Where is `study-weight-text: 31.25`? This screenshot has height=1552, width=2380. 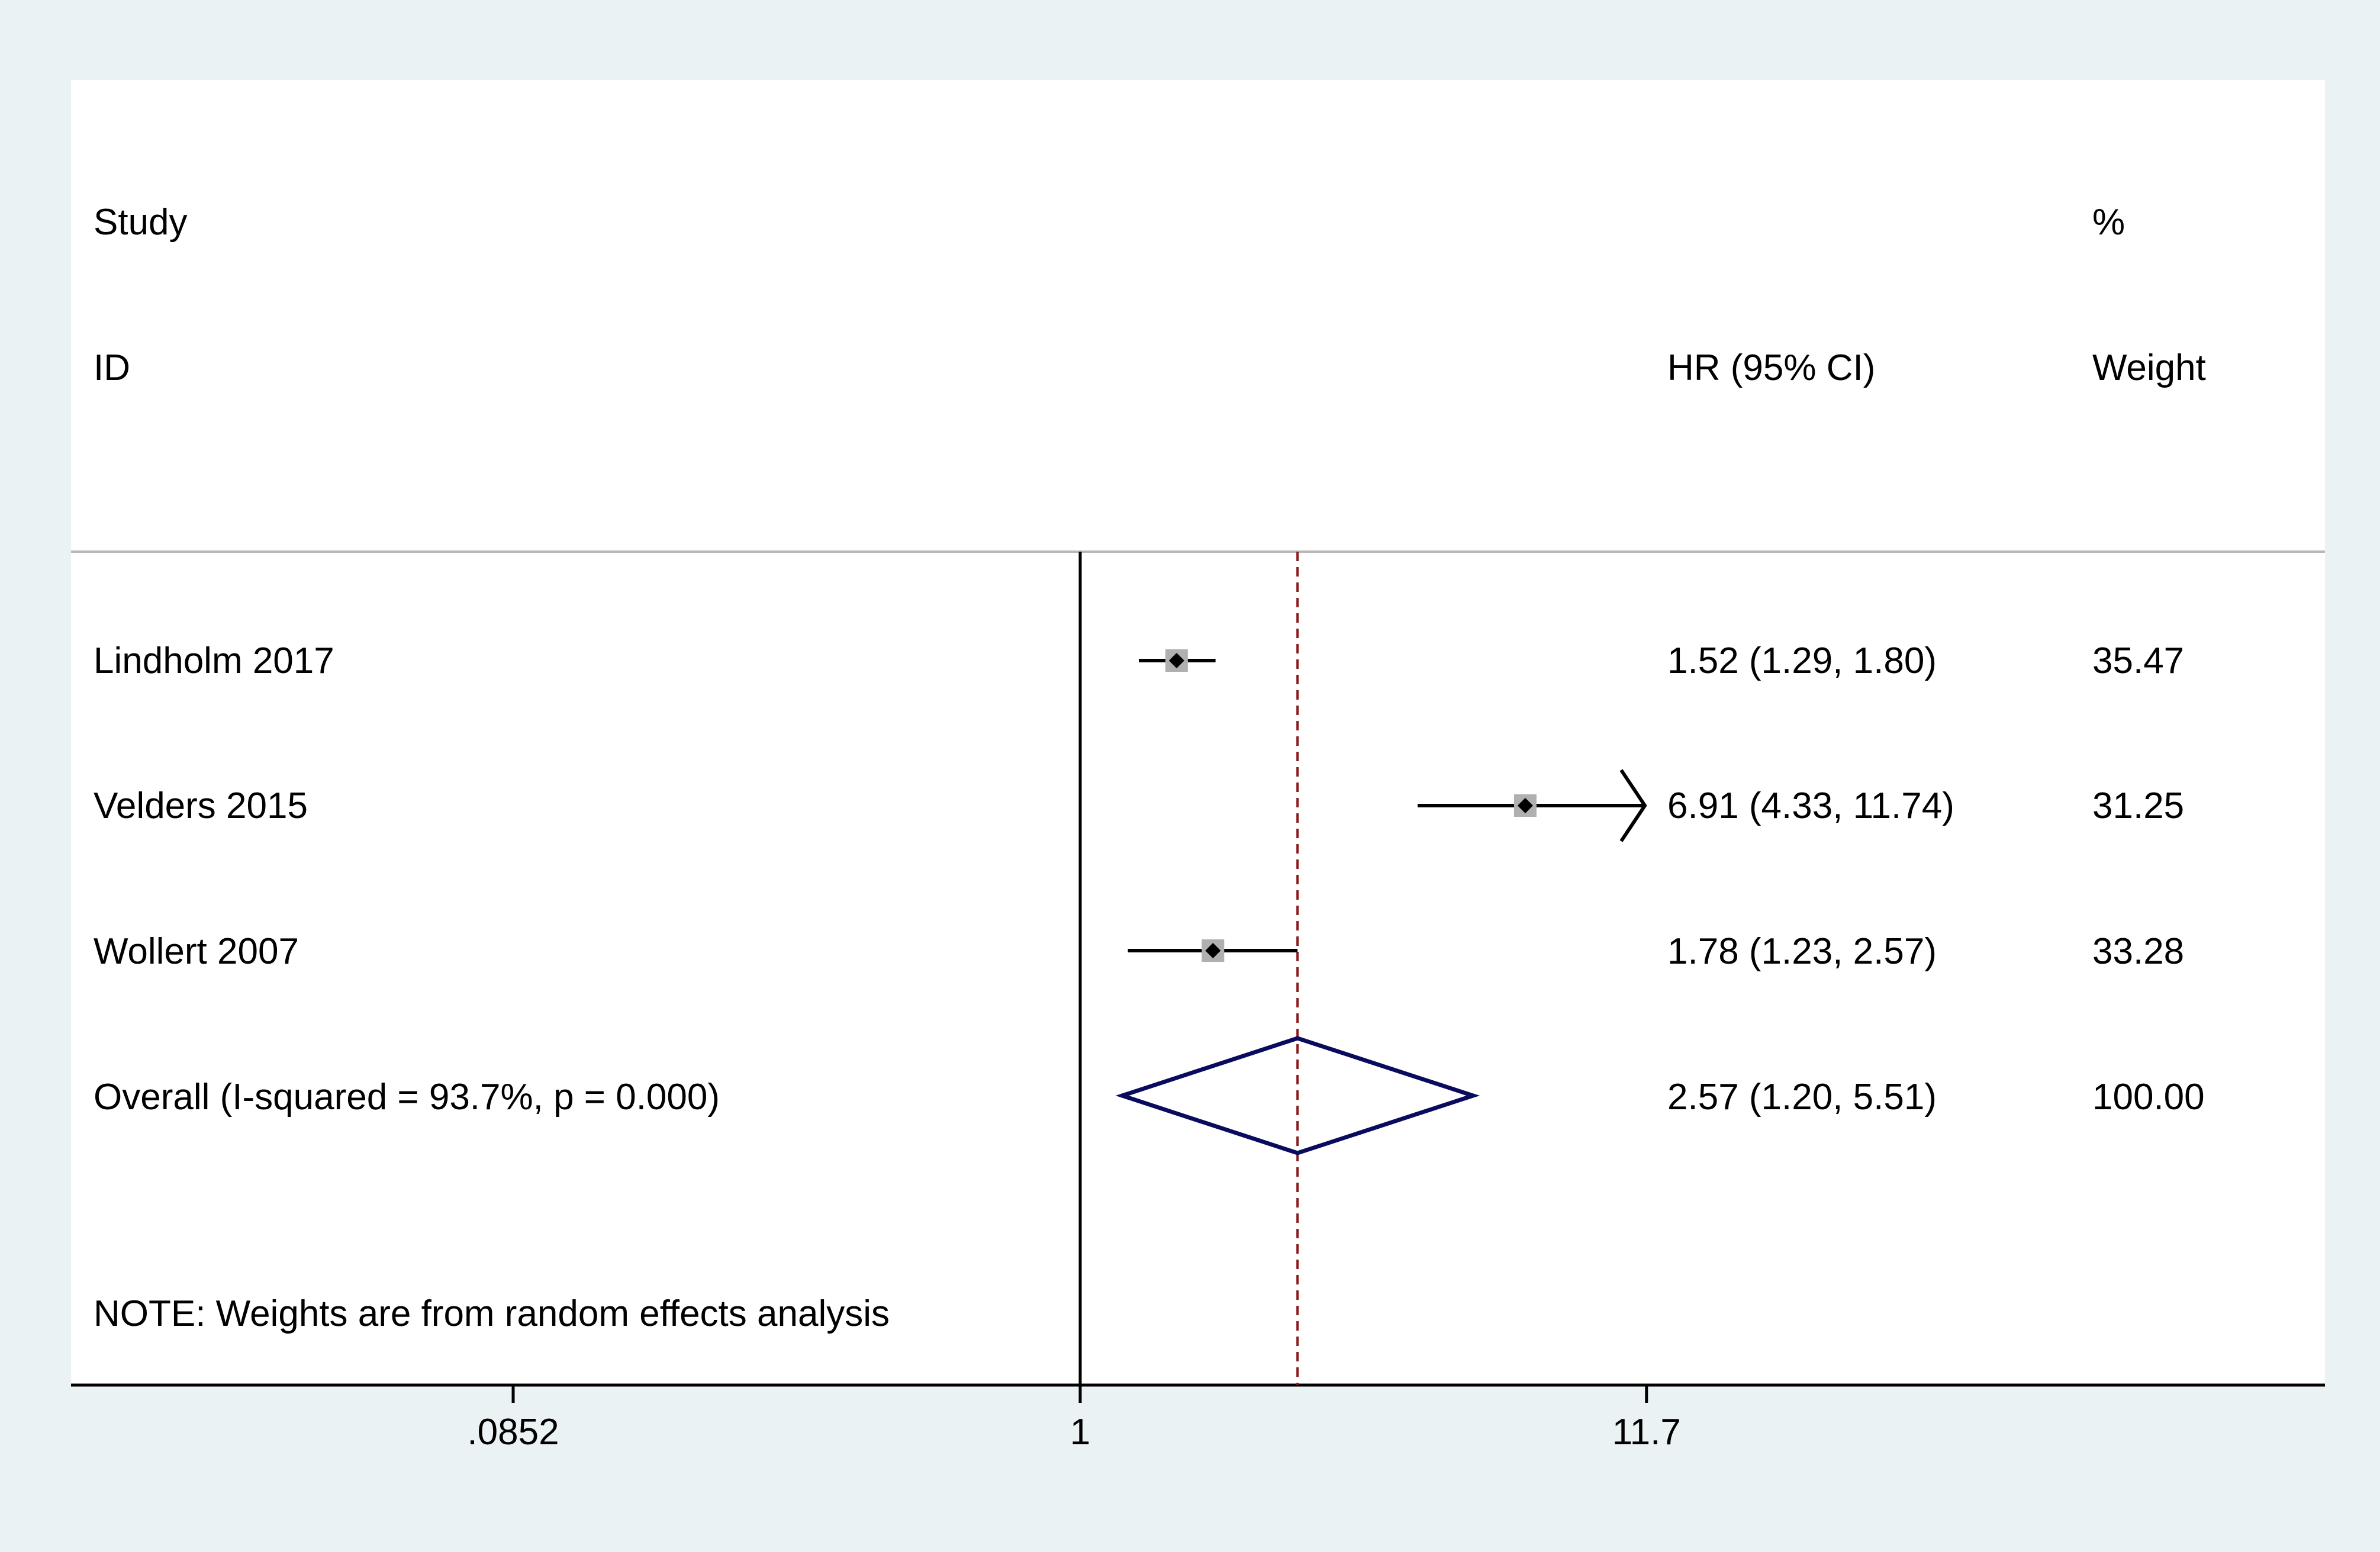
study-weight-text: 31.25 is located at coordinates (2138, 805).